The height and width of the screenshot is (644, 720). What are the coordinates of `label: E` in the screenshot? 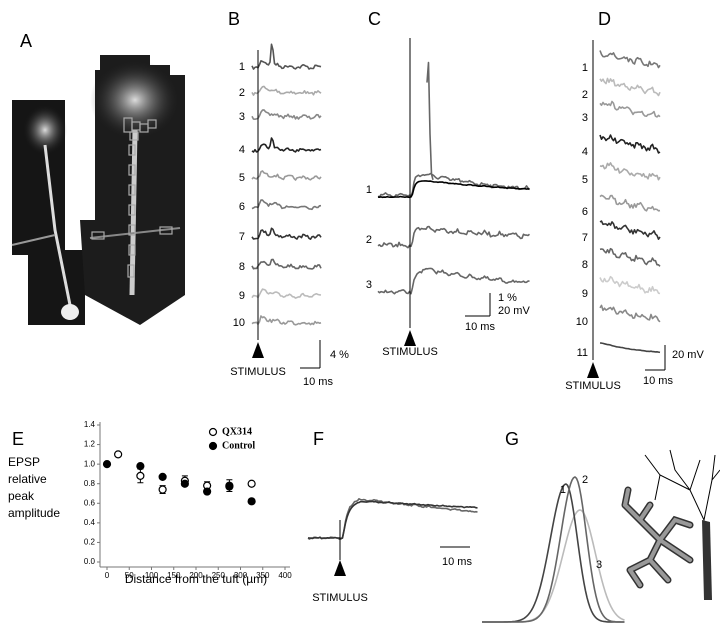 It's located at (18, 439).